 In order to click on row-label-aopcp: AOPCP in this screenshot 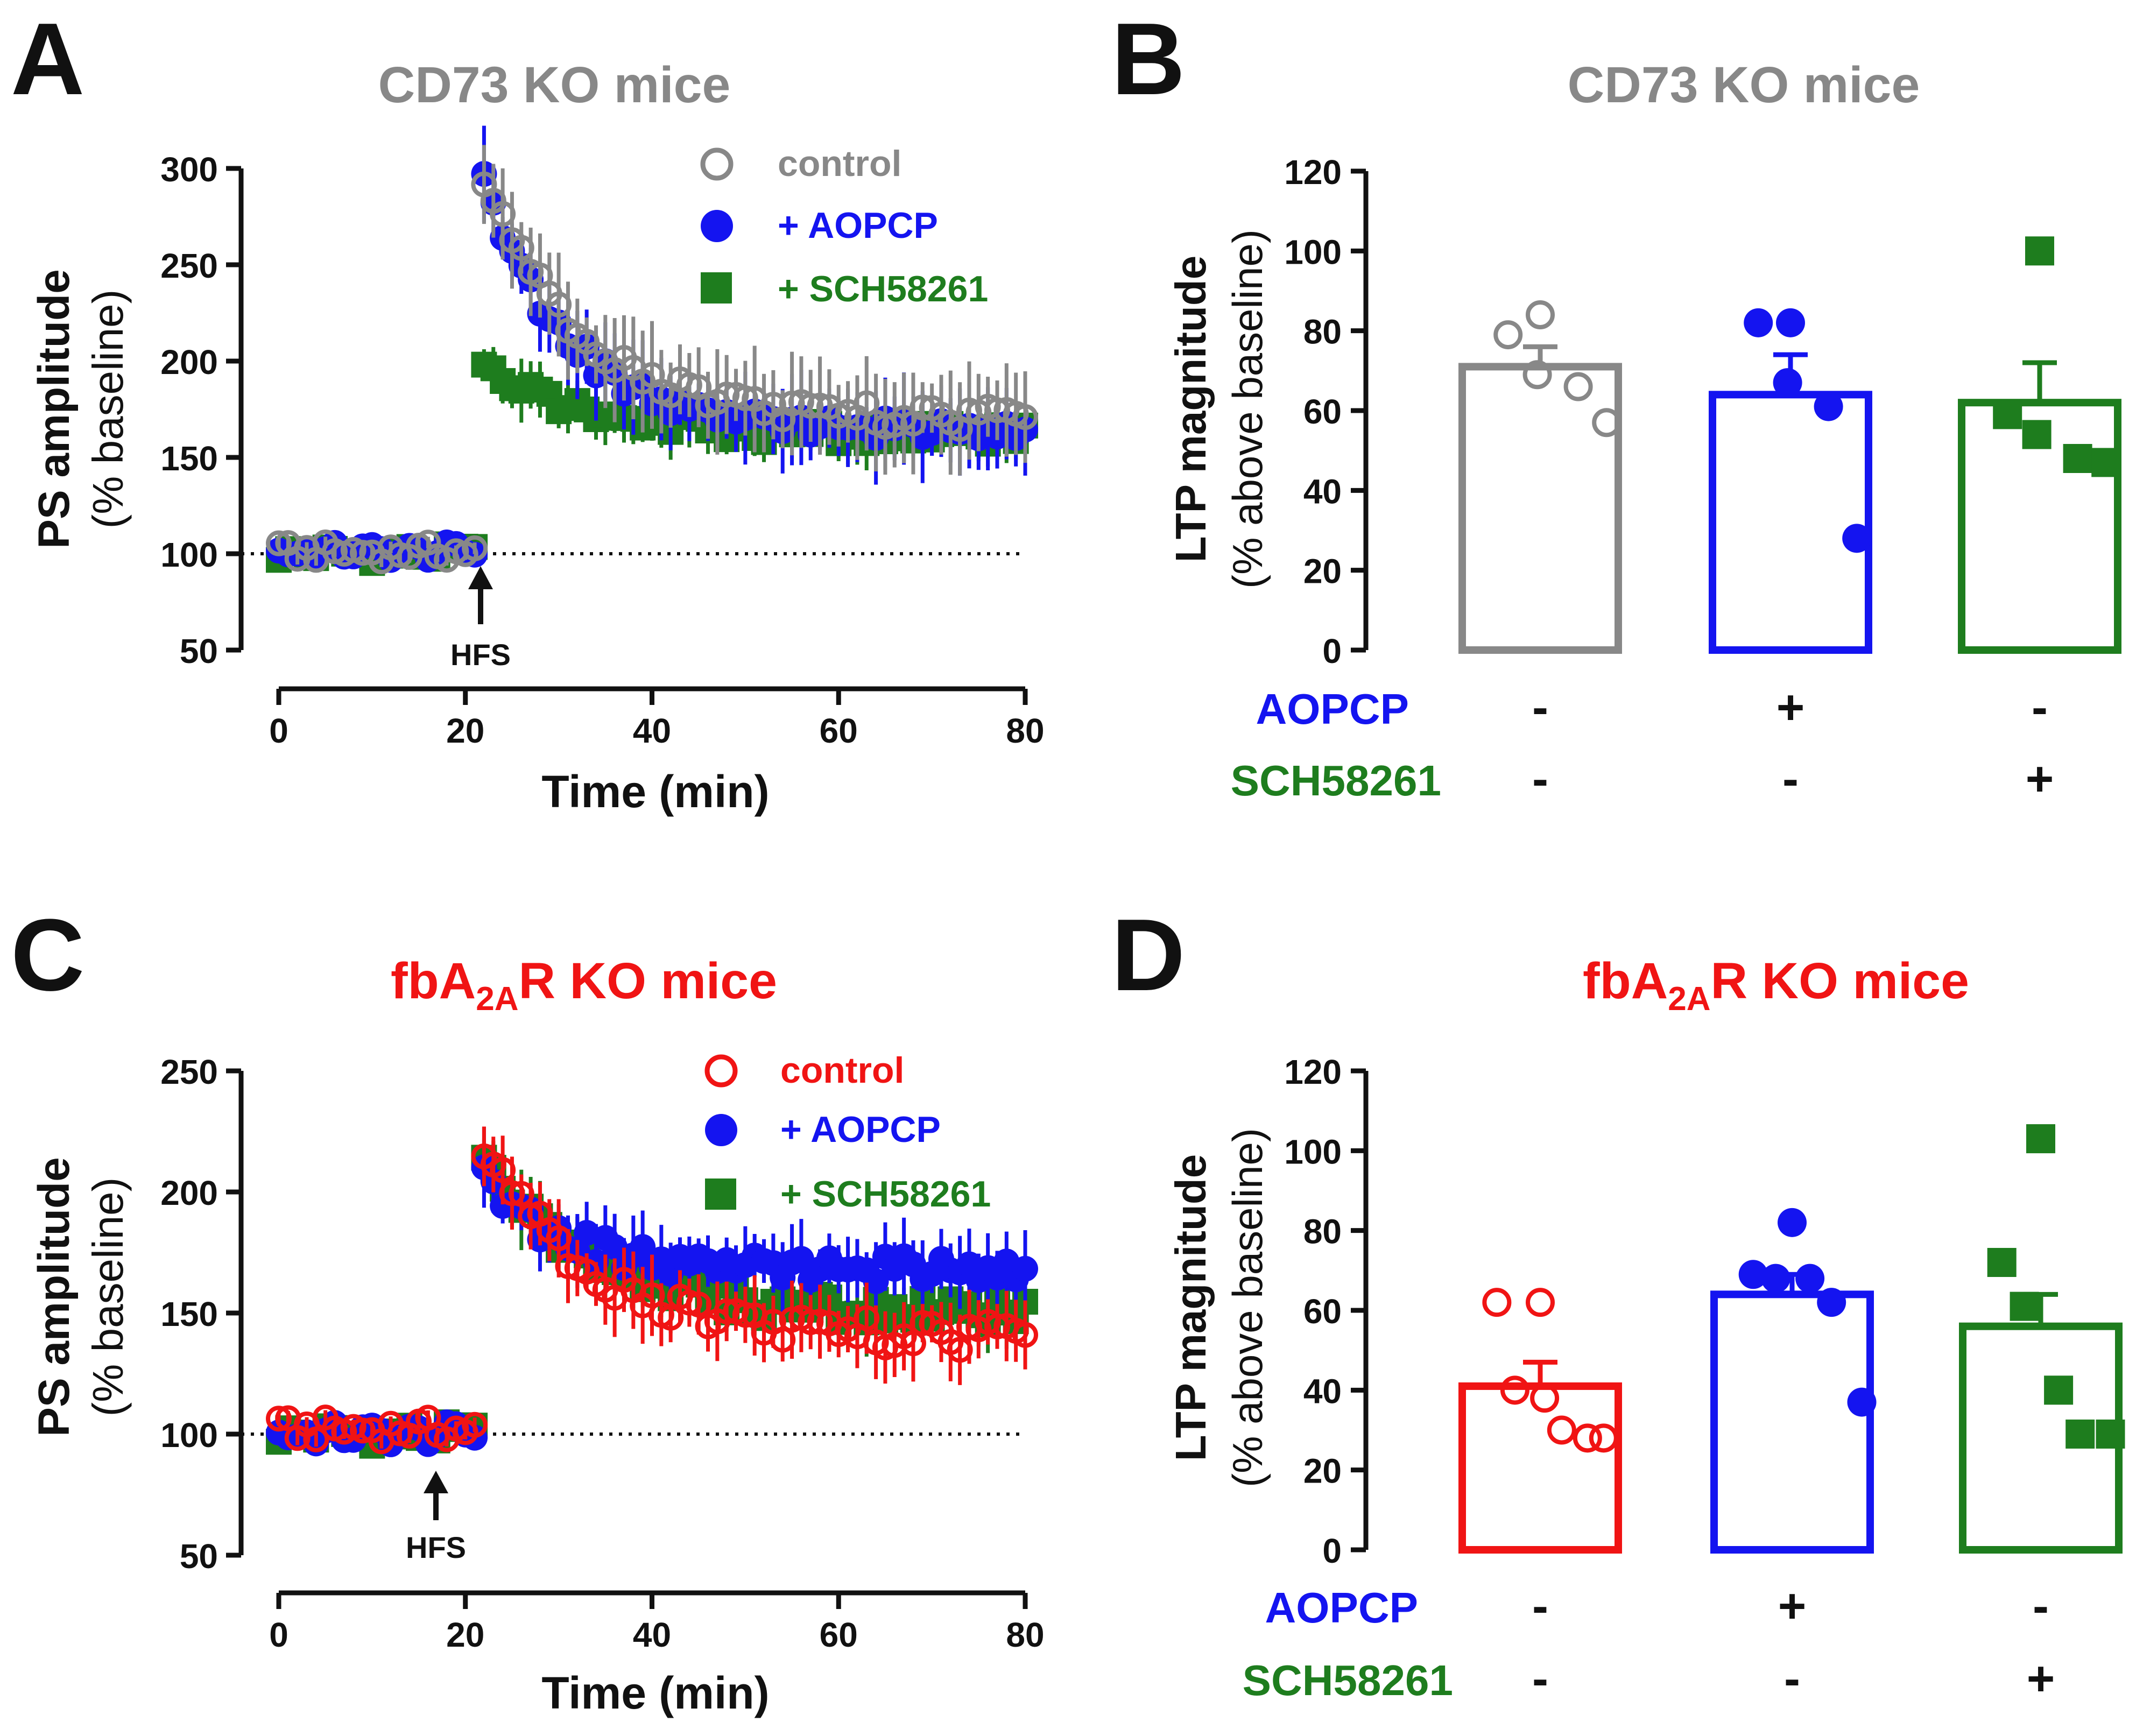, I will do `click(1333, 709)`.